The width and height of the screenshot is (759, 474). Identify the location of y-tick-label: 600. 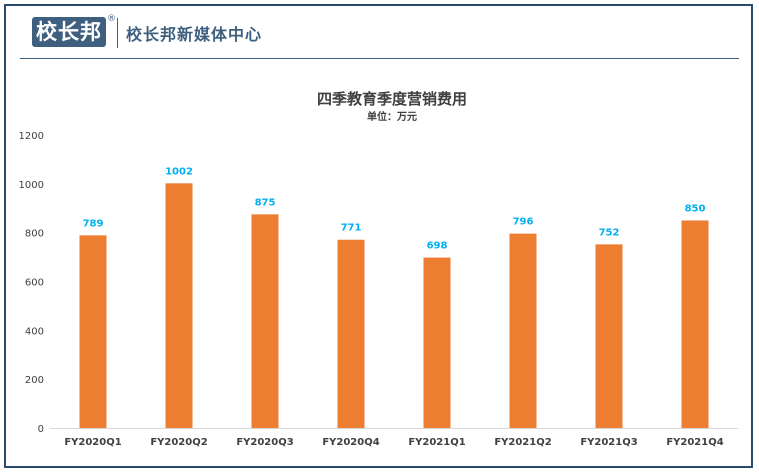
(34, 283).